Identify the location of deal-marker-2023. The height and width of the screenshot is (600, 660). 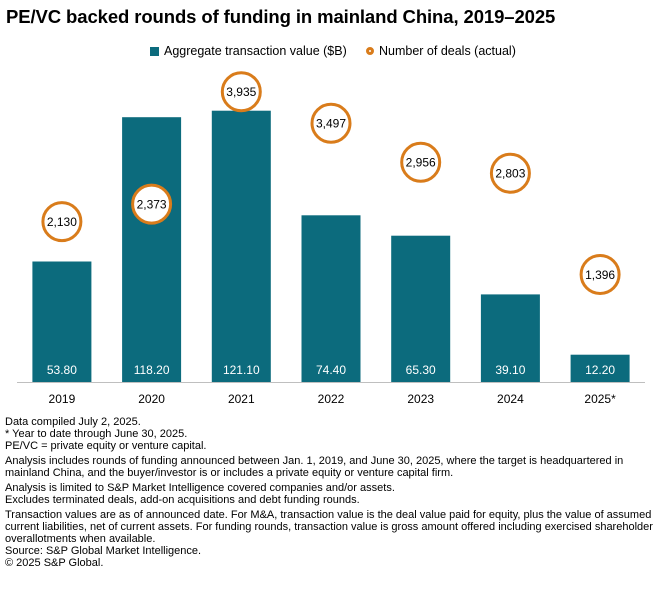
(421, 162).